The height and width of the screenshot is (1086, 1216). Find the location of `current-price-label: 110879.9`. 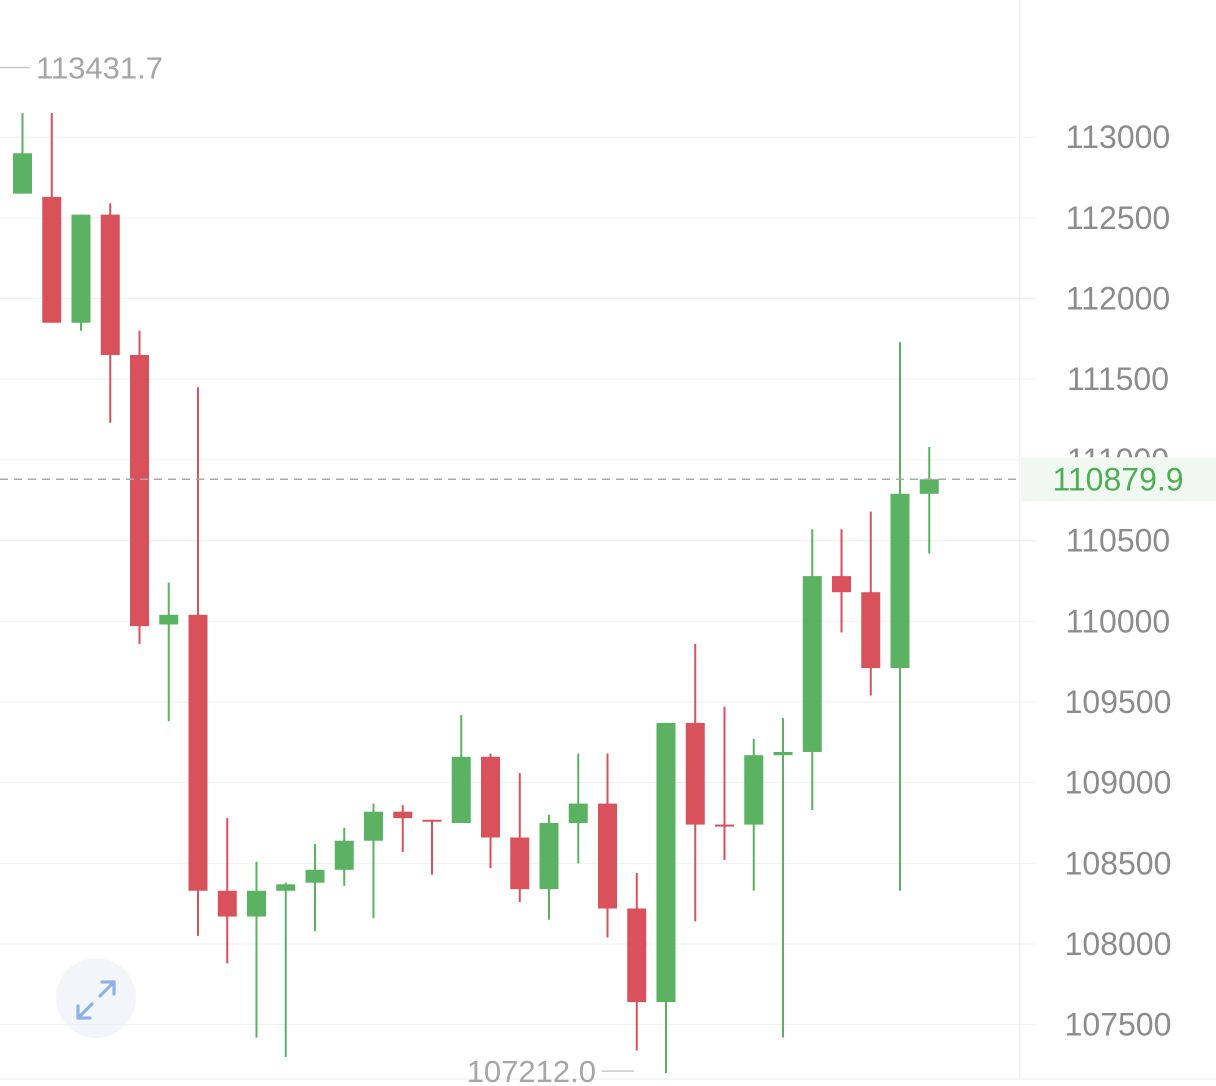

current-price-label: 110879.9 is located at coordinates (1117, 479).